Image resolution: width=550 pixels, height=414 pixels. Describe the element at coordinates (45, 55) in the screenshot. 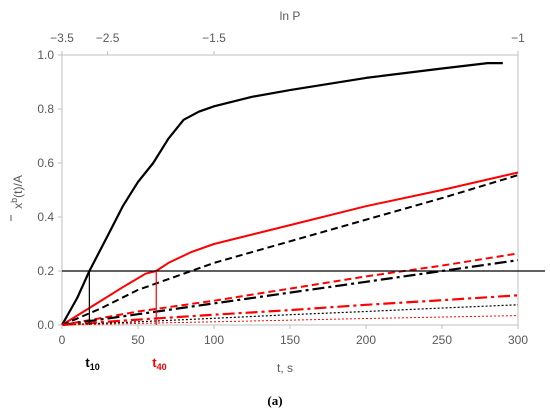

I see `y-tick-label: 1.0` at that location.